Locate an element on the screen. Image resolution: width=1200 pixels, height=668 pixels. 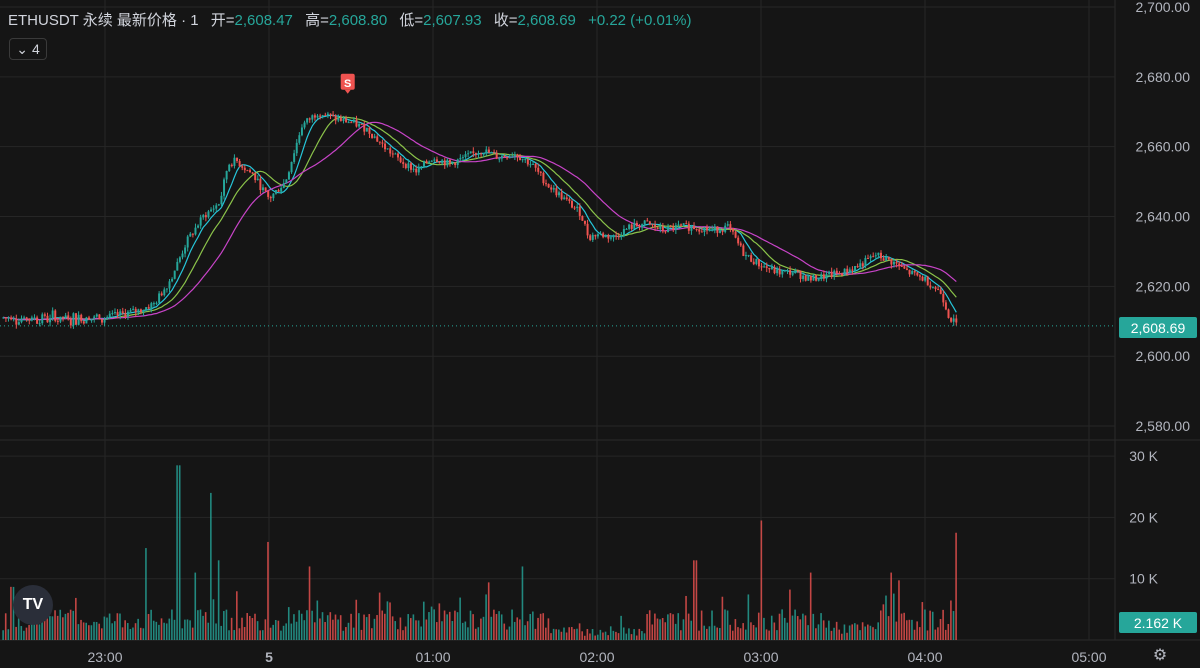
close-value: 2,608.69 is located at coordinates (546, 20).